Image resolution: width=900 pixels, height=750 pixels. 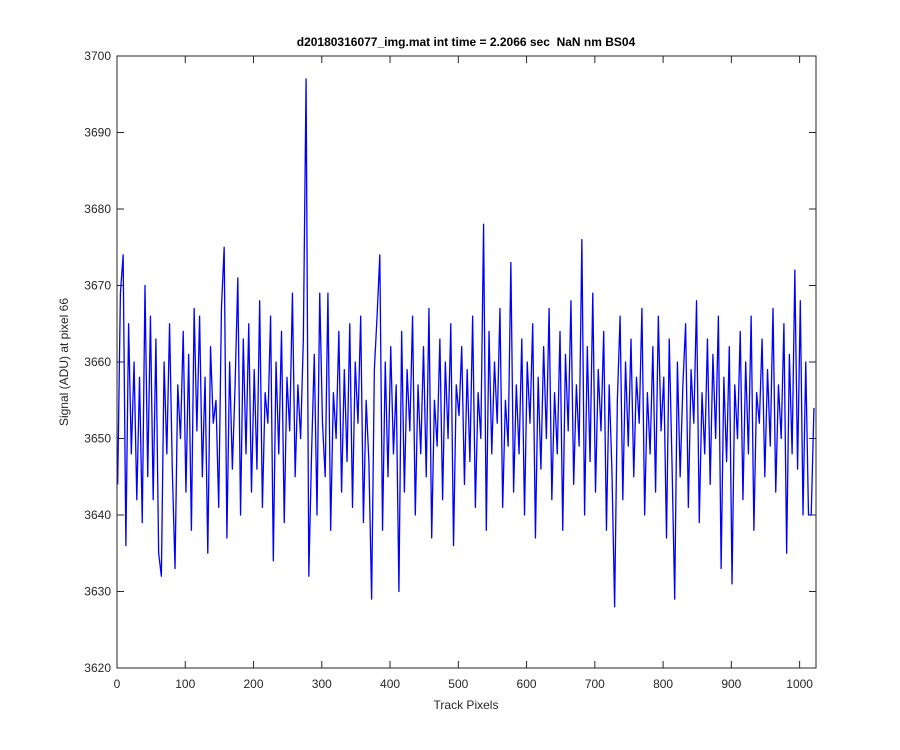 What do you see at coordinates (799, 684) in the screenshot?
I see `x-tick-label: 1000` at bounding box center [799, 684].